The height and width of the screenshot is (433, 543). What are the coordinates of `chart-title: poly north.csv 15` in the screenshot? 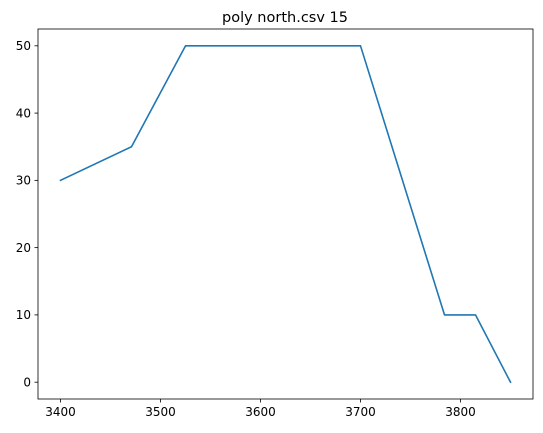 It's located at (285, 18).